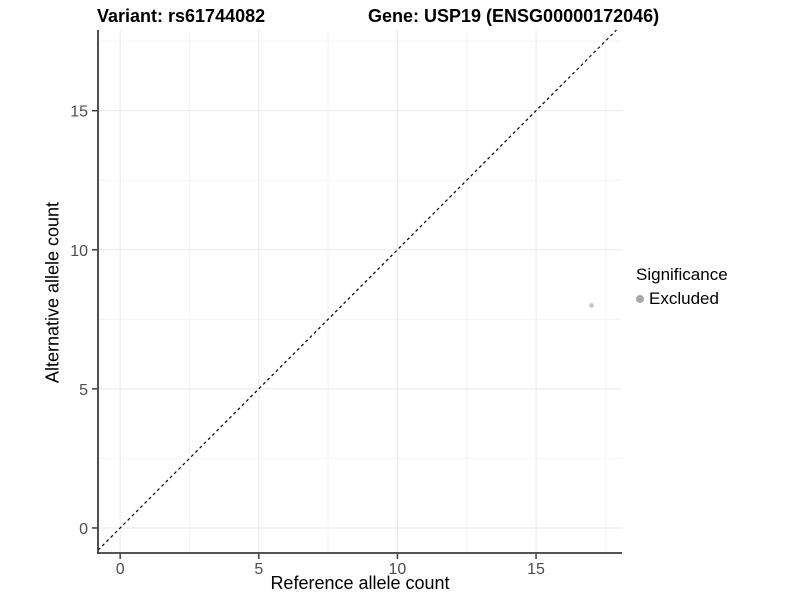 This screenshot has height=600, width=800. I want to click on x-tick-label: 5, so click(258, 569).